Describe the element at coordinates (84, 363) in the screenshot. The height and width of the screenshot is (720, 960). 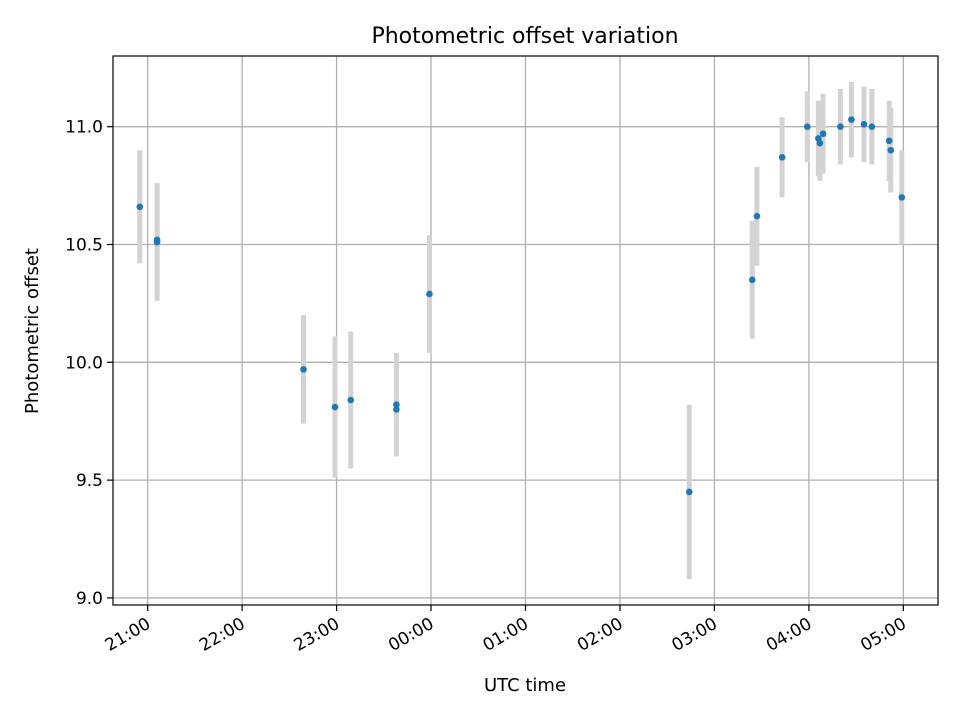
I see `y-tick-label: 10.0` at that location.